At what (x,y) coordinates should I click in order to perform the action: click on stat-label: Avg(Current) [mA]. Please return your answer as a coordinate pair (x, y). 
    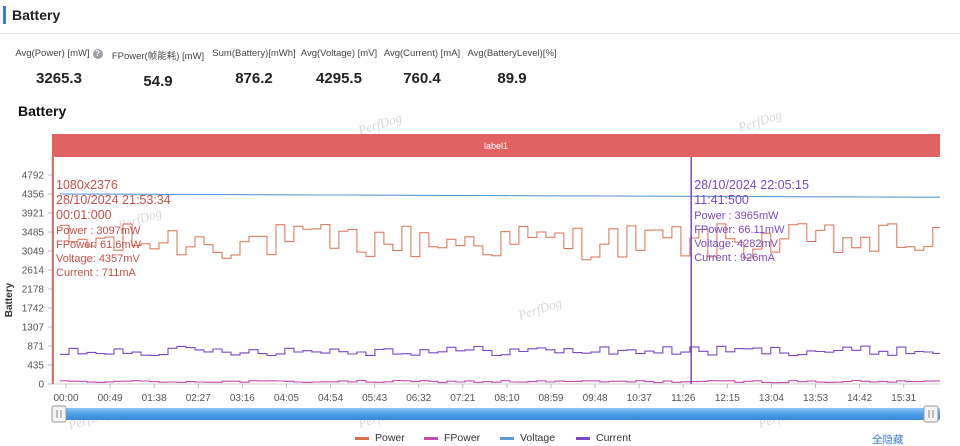
    Looking at the image, I should click on (422, 53).